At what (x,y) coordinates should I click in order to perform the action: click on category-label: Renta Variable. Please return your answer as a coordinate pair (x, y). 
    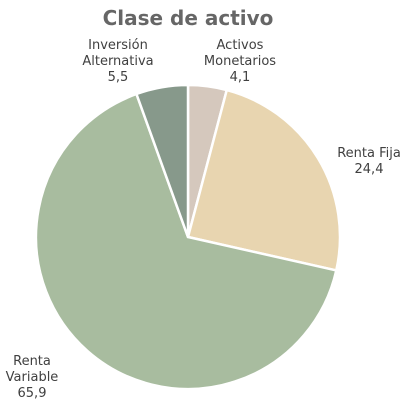
    Looking at the image, I should click on (32, 369).